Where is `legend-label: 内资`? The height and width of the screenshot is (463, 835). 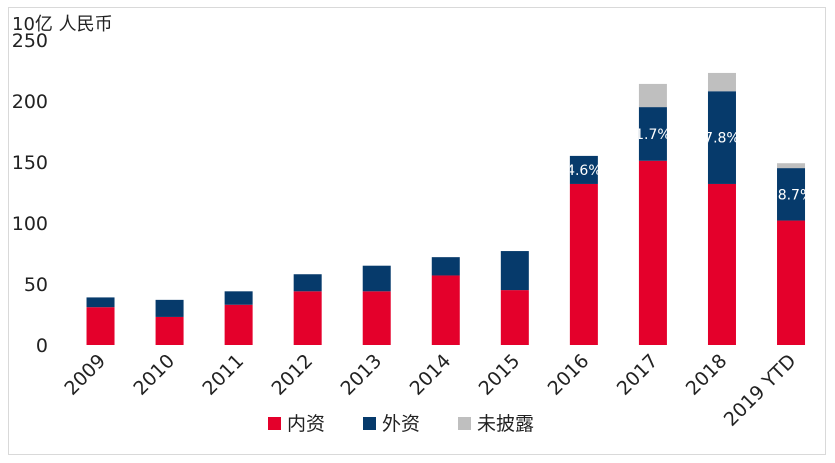 legend-label: 内资 is located at coordinates (306, 424).